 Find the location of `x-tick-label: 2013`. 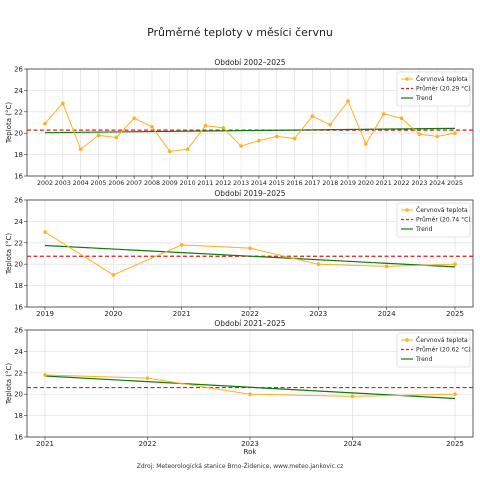

x-tick-label: 2013 is located at coordinates (241, 183).